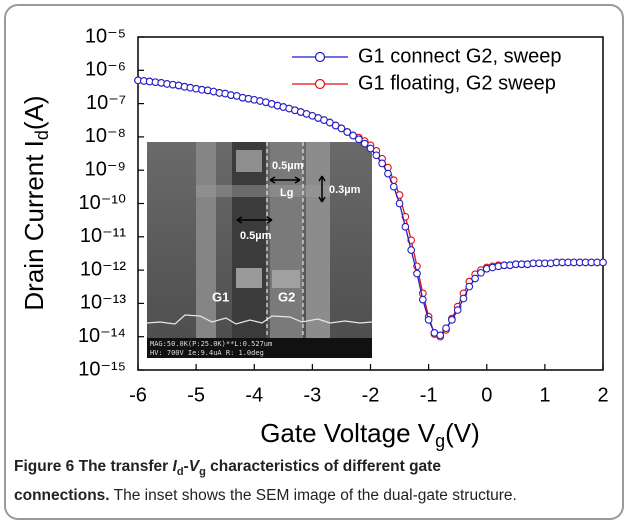 The image size is (632, 528). I want to click on x-tick-label: -5, so click(196, 395).